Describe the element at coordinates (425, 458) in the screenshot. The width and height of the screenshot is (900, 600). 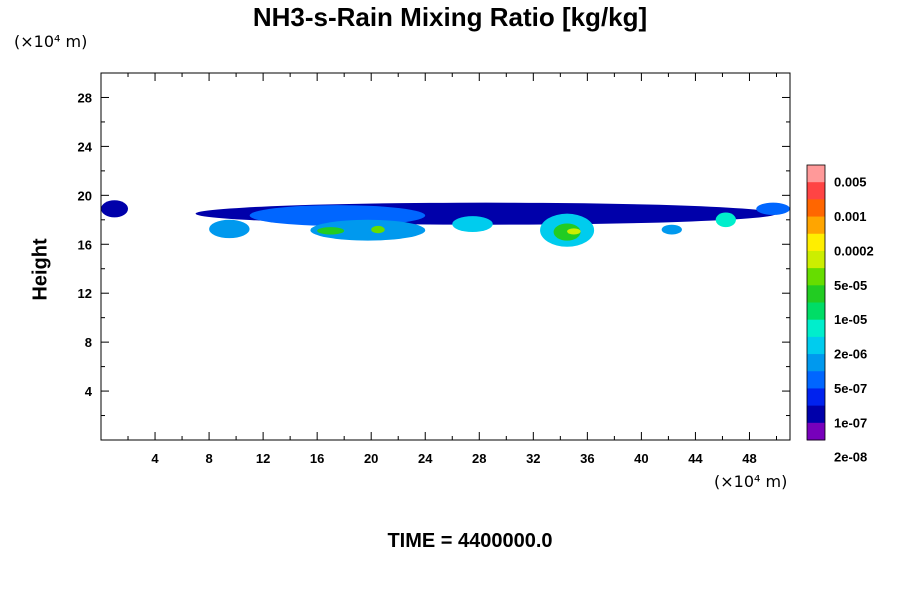
I see `x-tick-label: 24` at that location.